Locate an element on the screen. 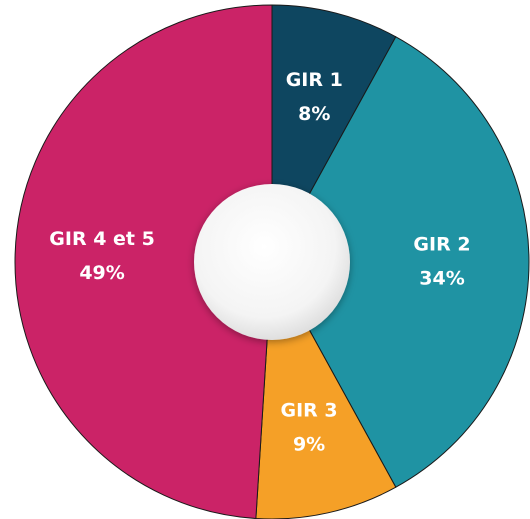 This screenshot has width=530, height=519. slice-label: GIR 2 is located at coordinates (441, 245).